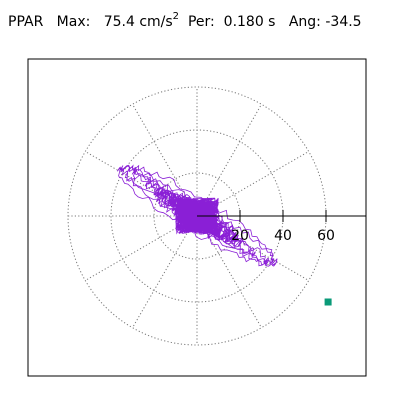 Image resolution: width=400 pixels, height=400 pixels. I want to click on angle-value: -34.5, so click(343, 22).